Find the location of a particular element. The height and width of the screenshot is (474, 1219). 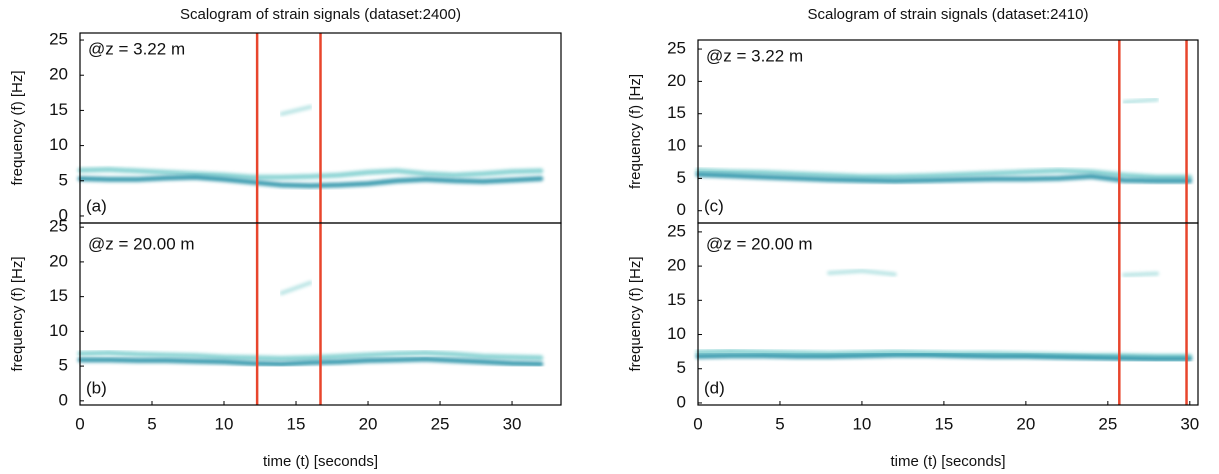

panel-label: (c) is located at coordinates (714, 205).